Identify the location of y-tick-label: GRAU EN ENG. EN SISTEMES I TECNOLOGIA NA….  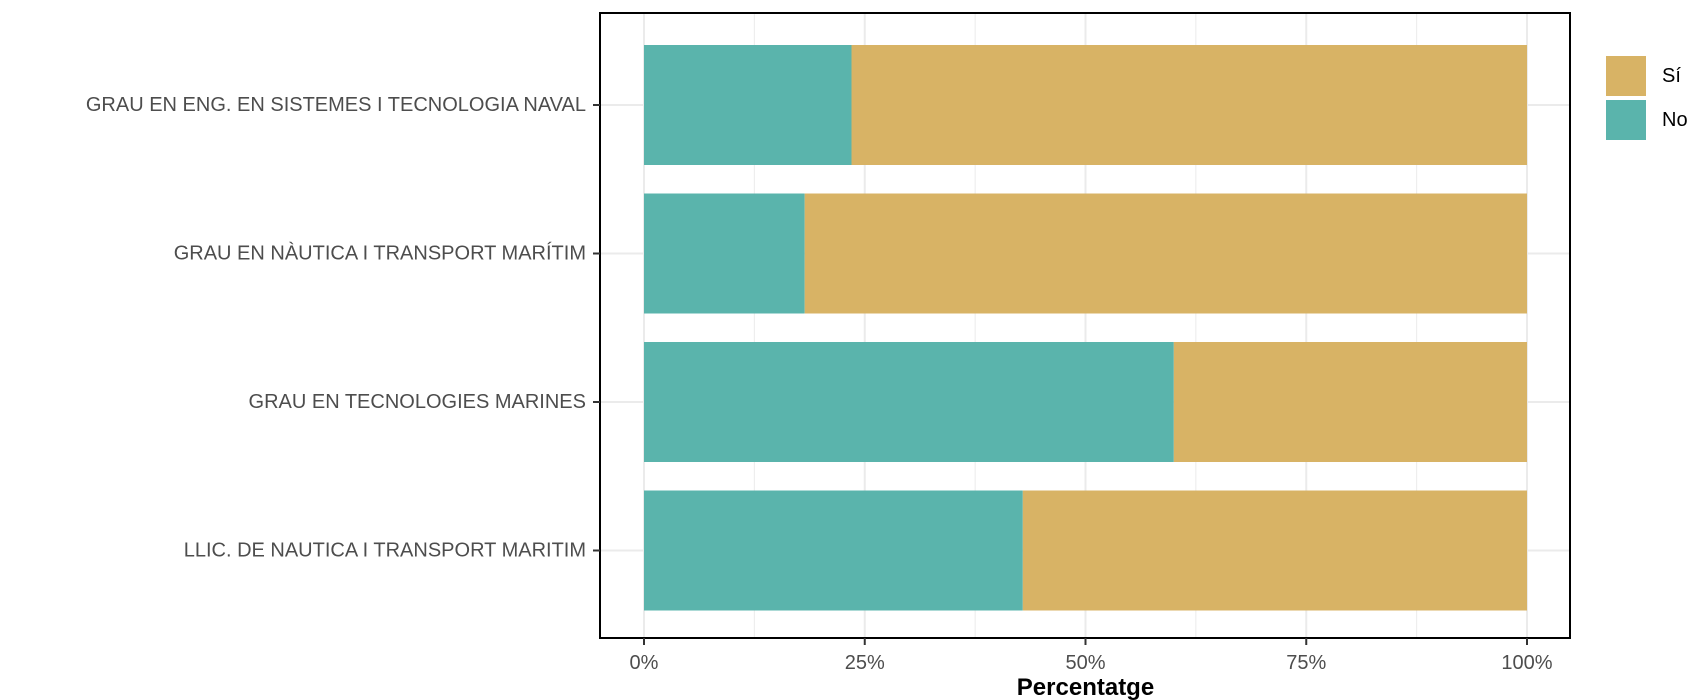
(336, 105).